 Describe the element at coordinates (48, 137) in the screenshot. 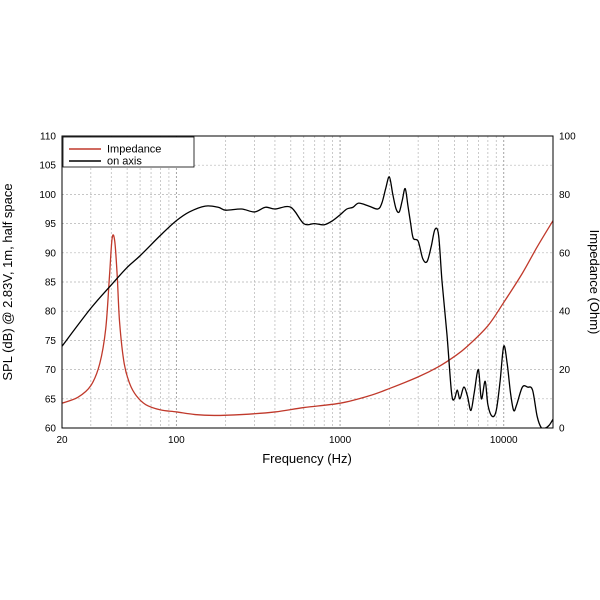

I see `y-tick-label: 110` at that location.